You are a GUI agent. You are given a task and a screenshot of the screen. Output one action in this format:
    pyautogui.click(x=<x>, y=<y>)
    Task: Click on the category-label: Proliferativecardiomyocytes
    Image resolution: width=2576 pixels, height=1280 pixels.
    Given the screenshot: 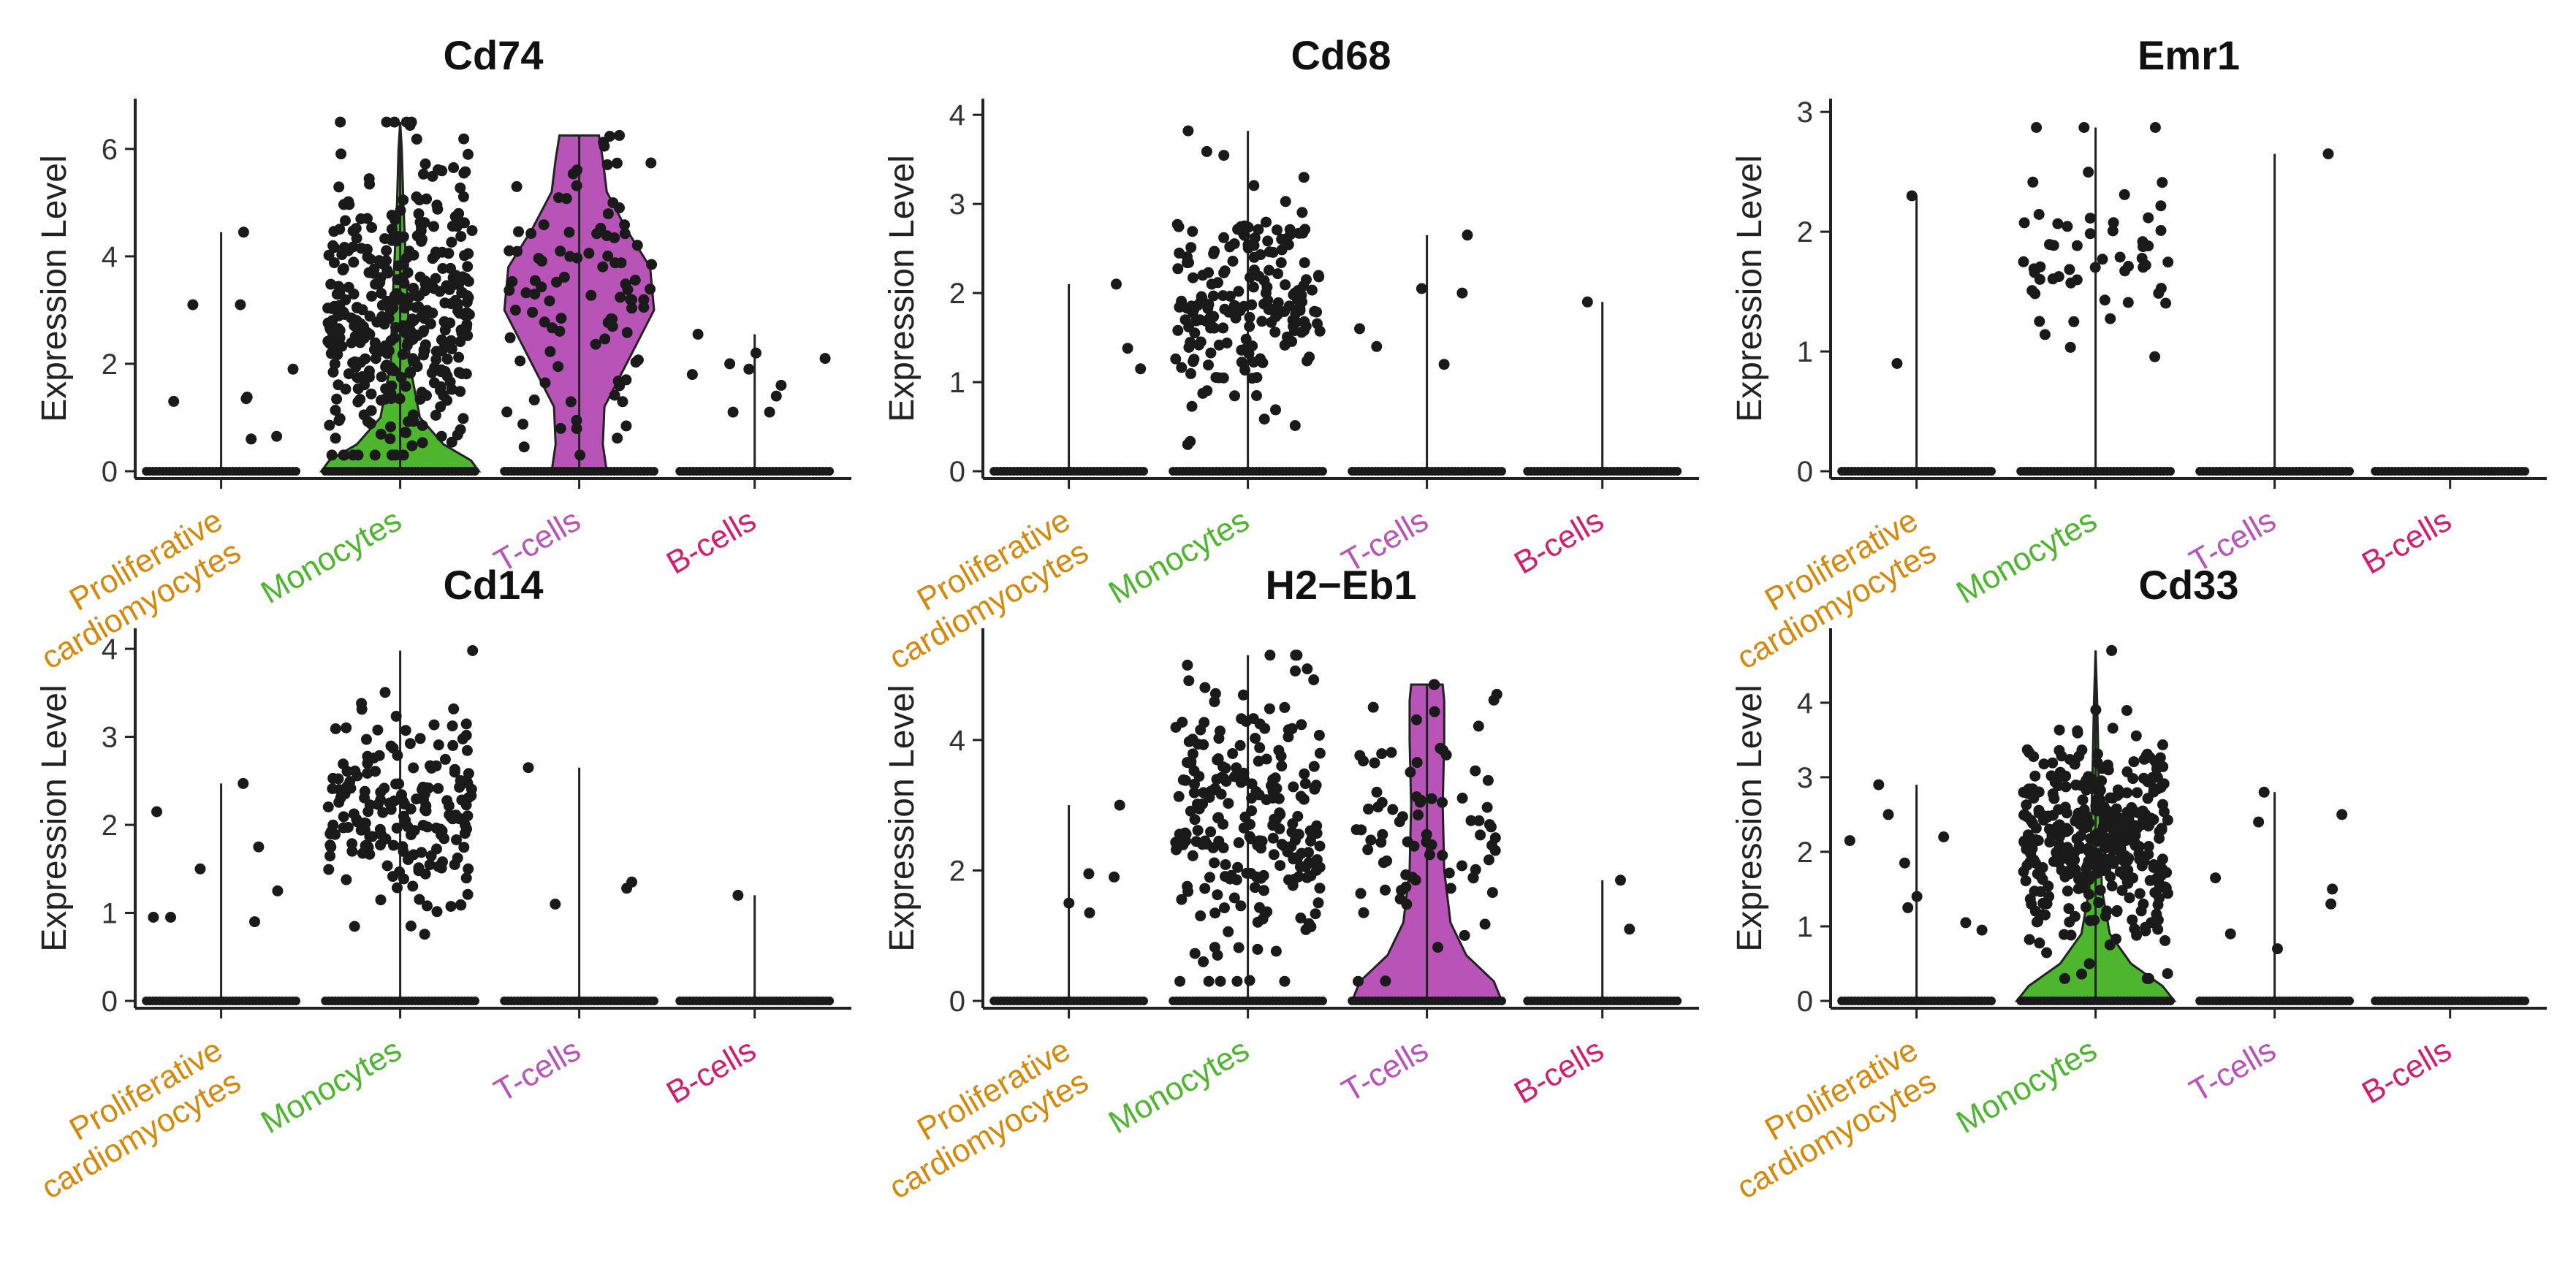 What is the action you would take?
    pyautogui.click(x=979, y=589)
    